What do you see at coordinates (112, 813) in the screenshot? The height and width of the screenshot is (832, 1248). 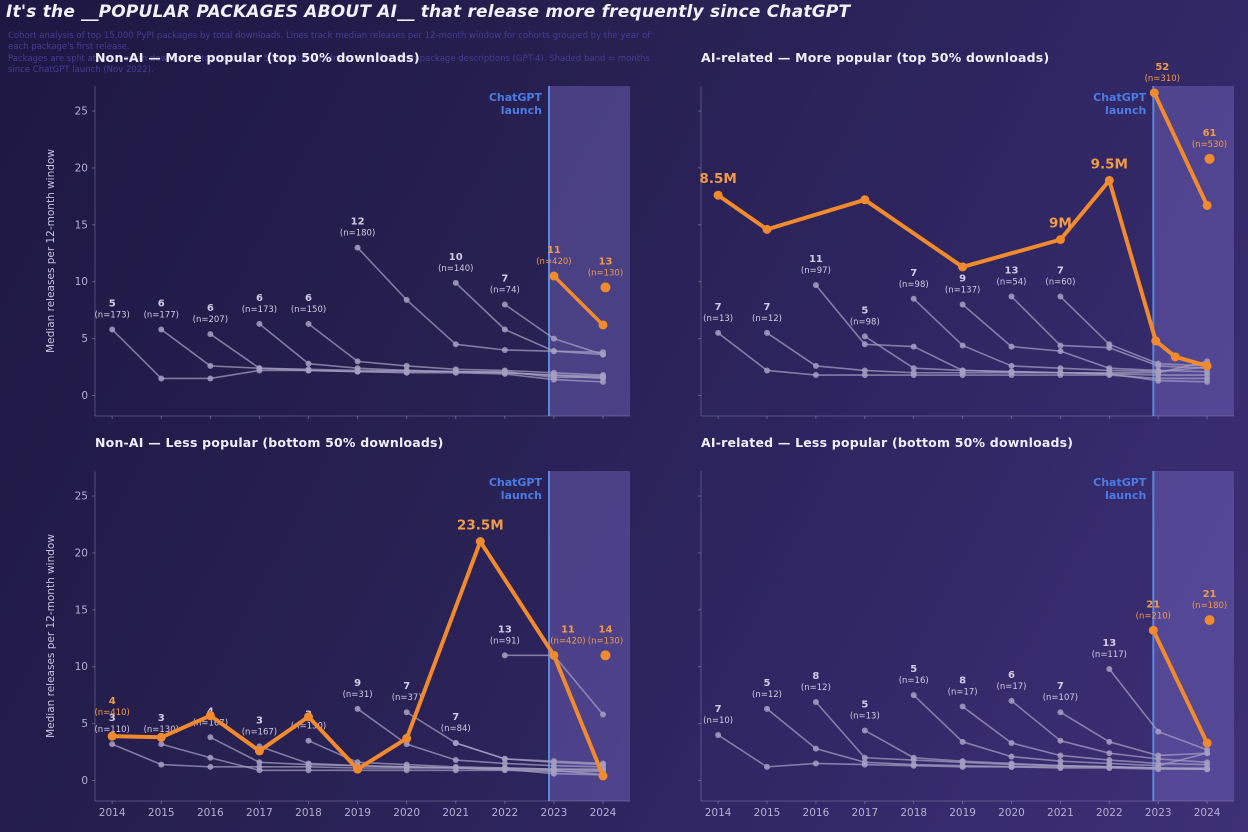 I see `svg-text: 2014` at bounding box center [112, 813].